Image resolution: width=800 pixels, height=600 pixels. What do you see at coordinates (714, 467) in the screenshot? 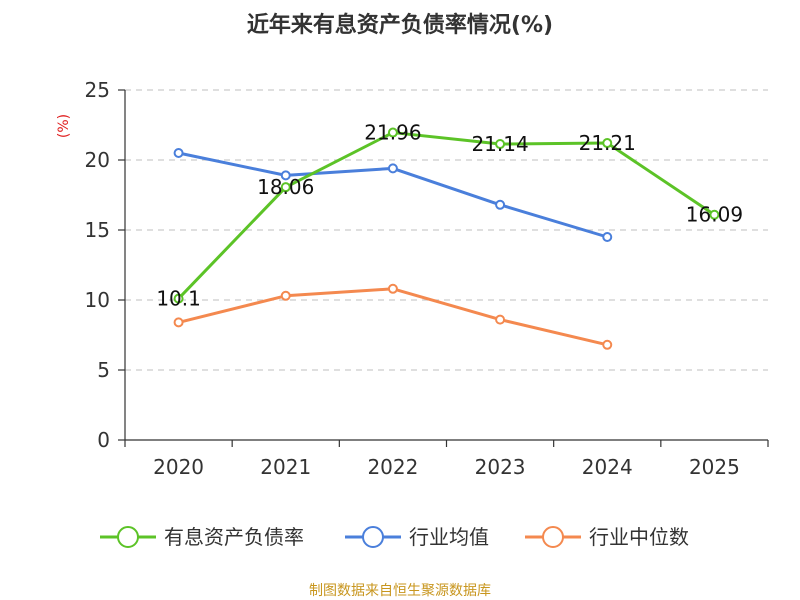
I see `x-tick-label: 2025` at bounding box center [714, 467].